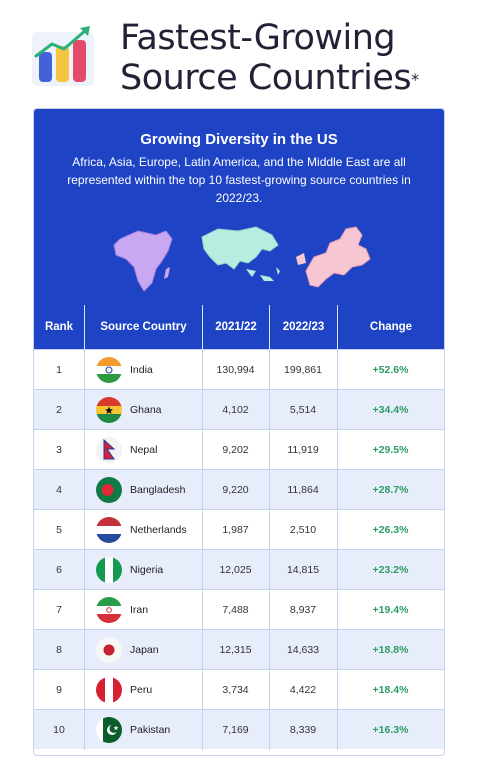 This screenshot has width=477, height=775. Describe the element at coordinates (390, 610) in the screenshot. I see `change-value: +19.4%` at that location.